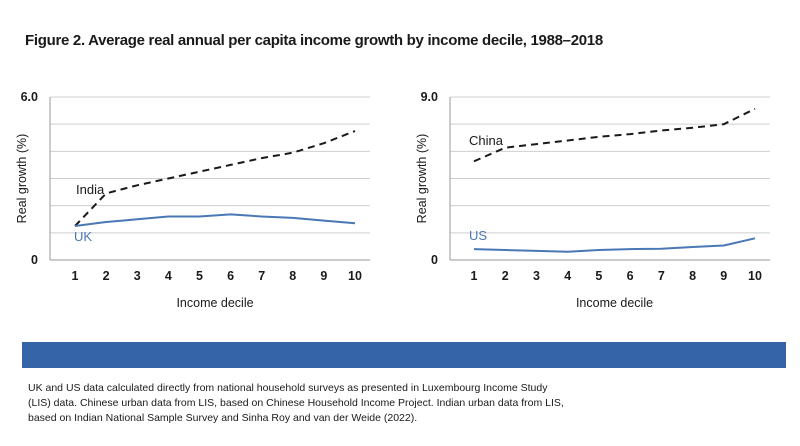  What do you see at coordinates (486, 140) in the screenshot?
I see `right-series-label-china: China` at bounding box center [486, 140].